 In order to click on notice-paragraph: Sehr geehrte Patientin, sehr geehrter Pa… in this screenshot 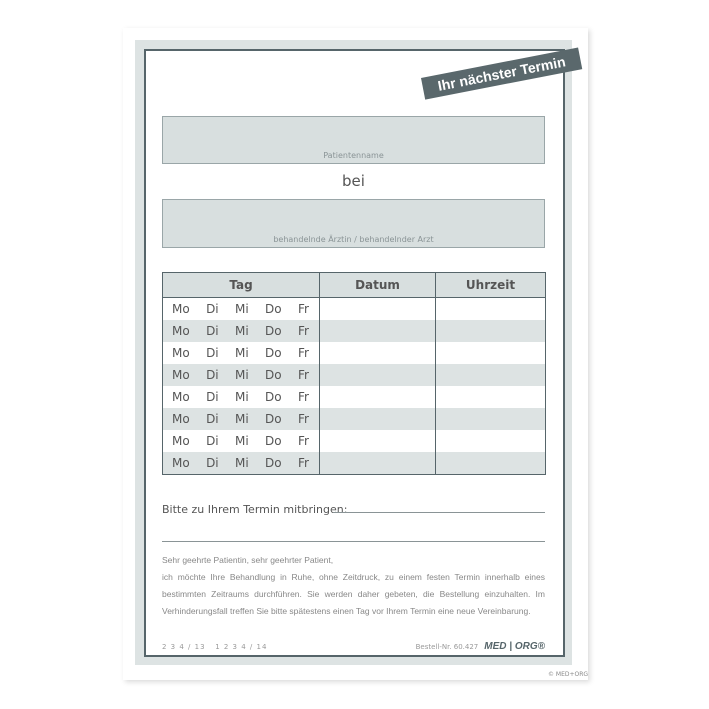, I will do `click(353, 586)`.